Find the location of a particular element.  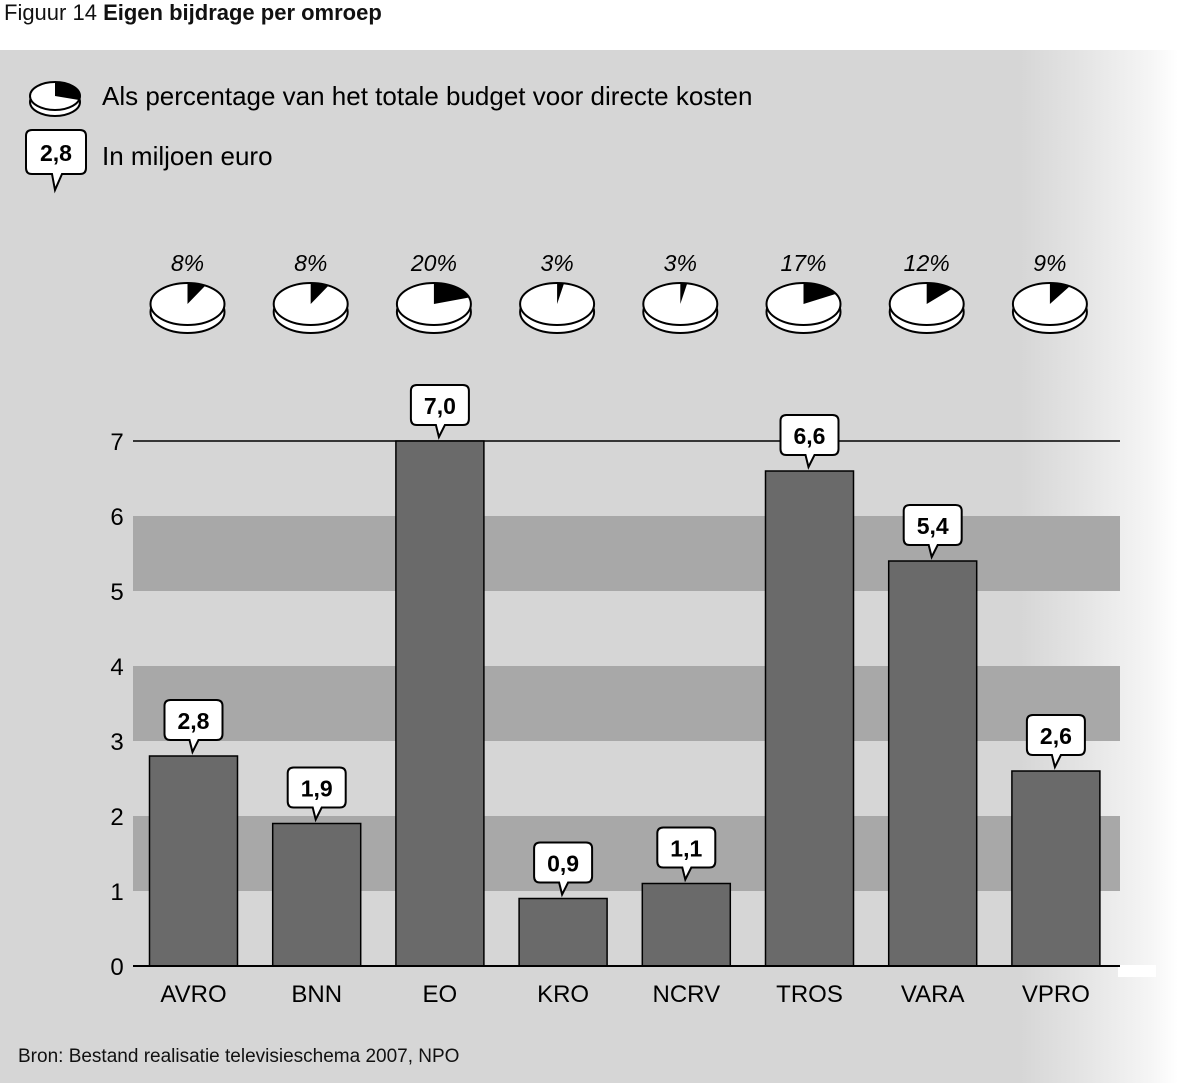

x-category-label: KRO is located at coordinates (563, 994).